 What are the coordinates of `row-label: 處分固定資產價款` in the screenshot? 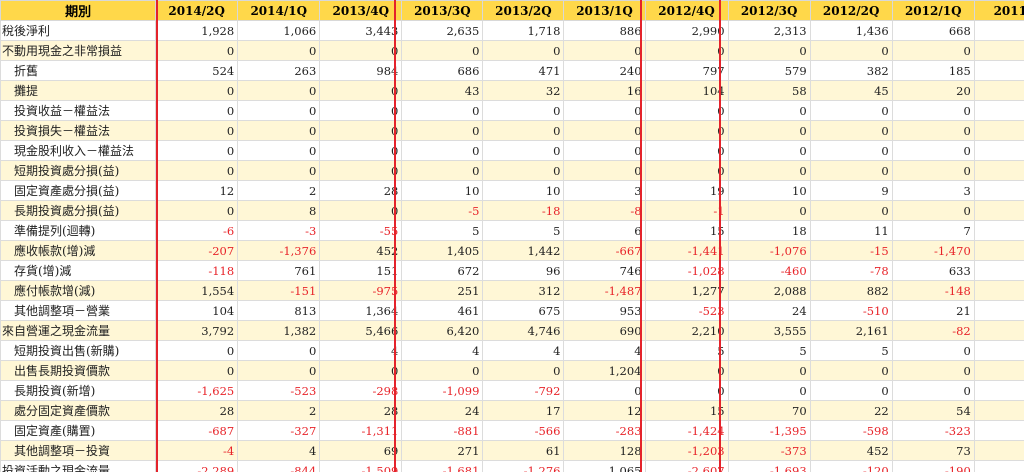 It's located at (78, 410).